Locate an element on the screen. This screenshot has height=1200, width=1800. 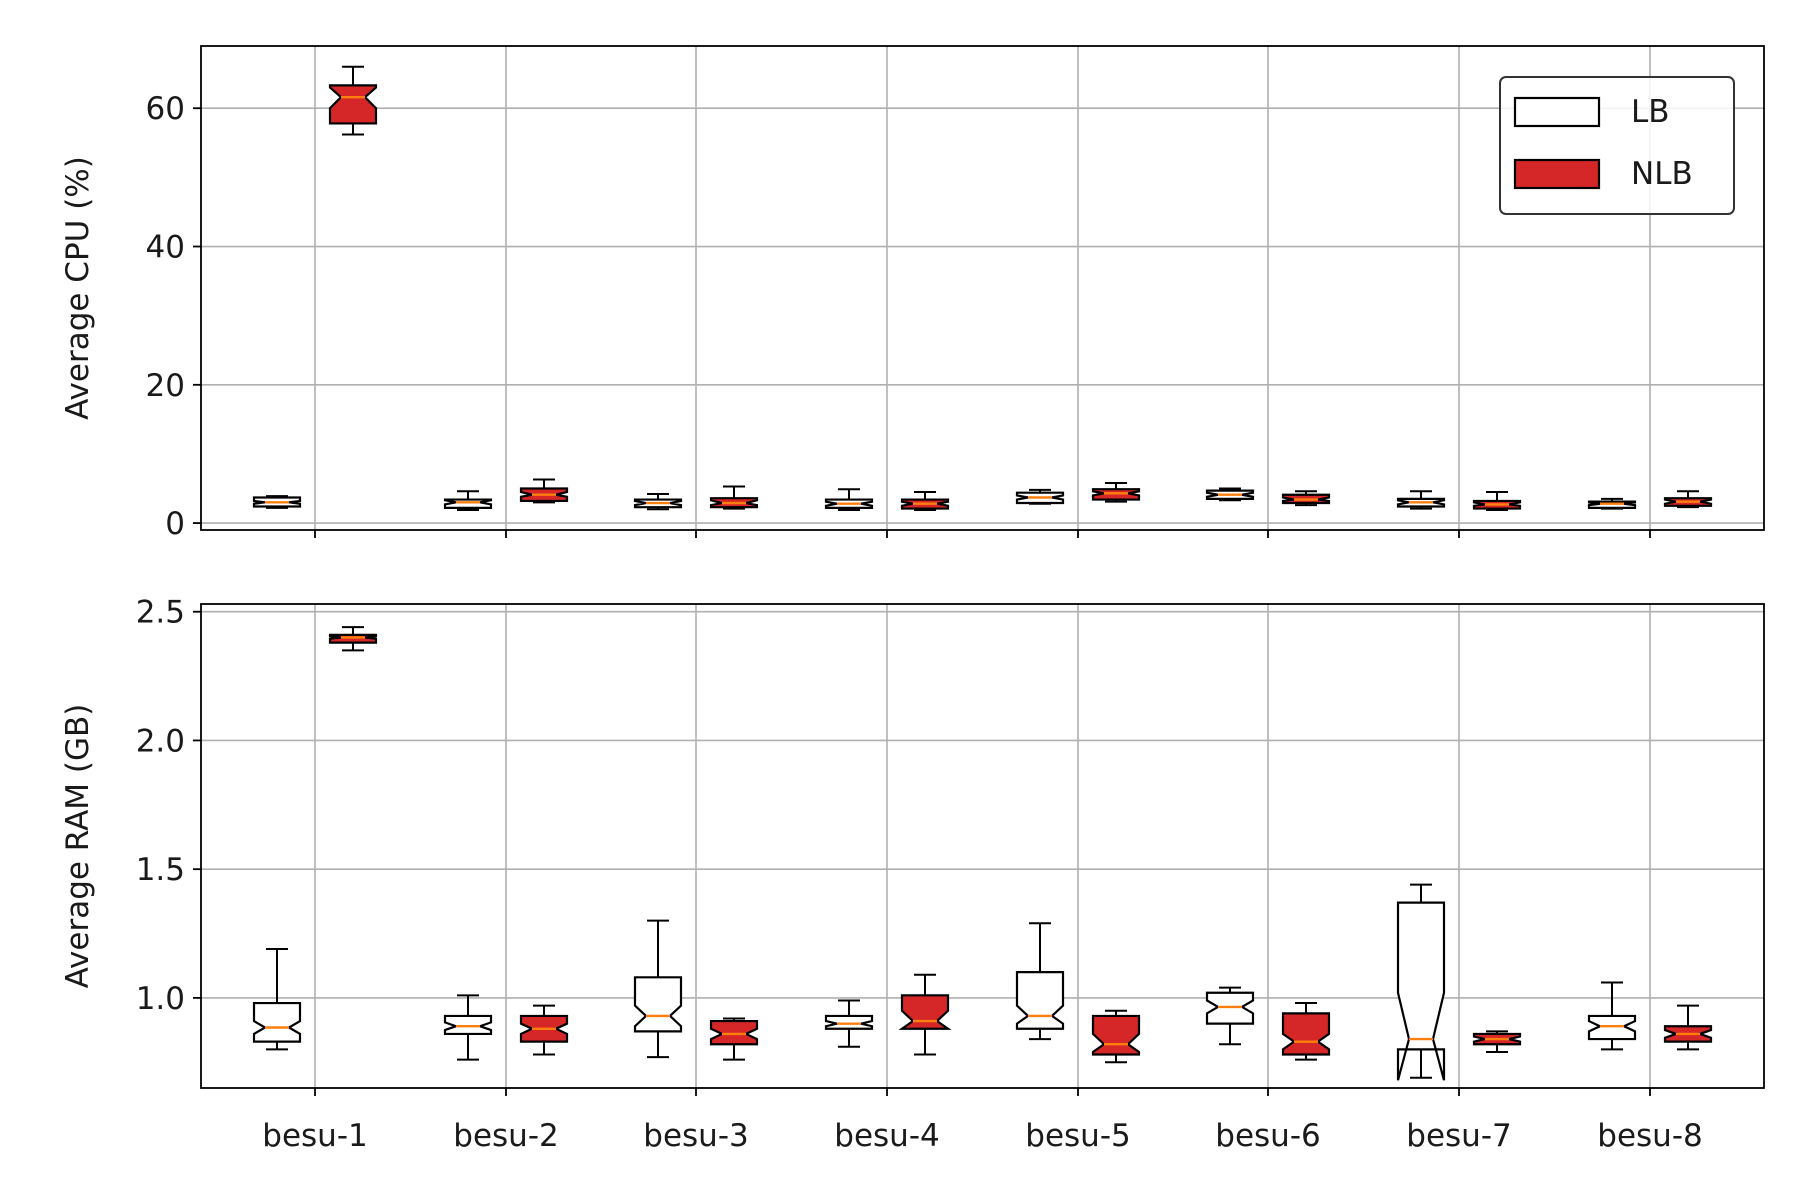
x-tick-label: besu-7 is located at coordinates (1458, 1136).